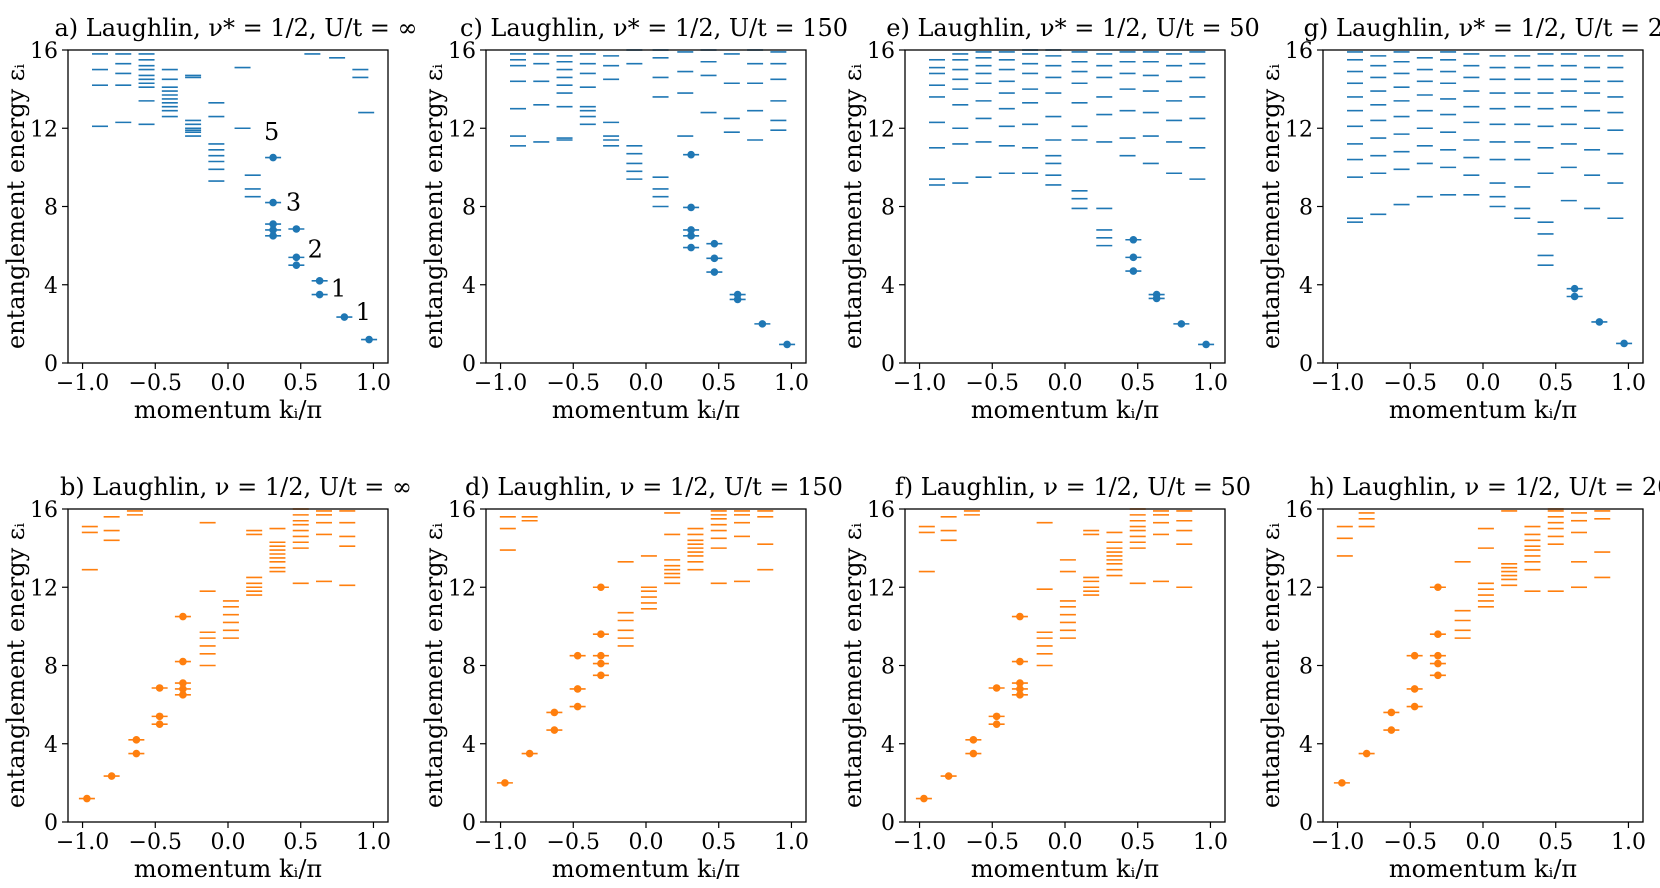 This screenshot has width=1660, height=888. What do you see at coordinates (235, 28) in the screenshot?
I see `panel-title: a) Laughlin, ν* = 1/2, U/t = ∞` at bounding box center [235, 28].